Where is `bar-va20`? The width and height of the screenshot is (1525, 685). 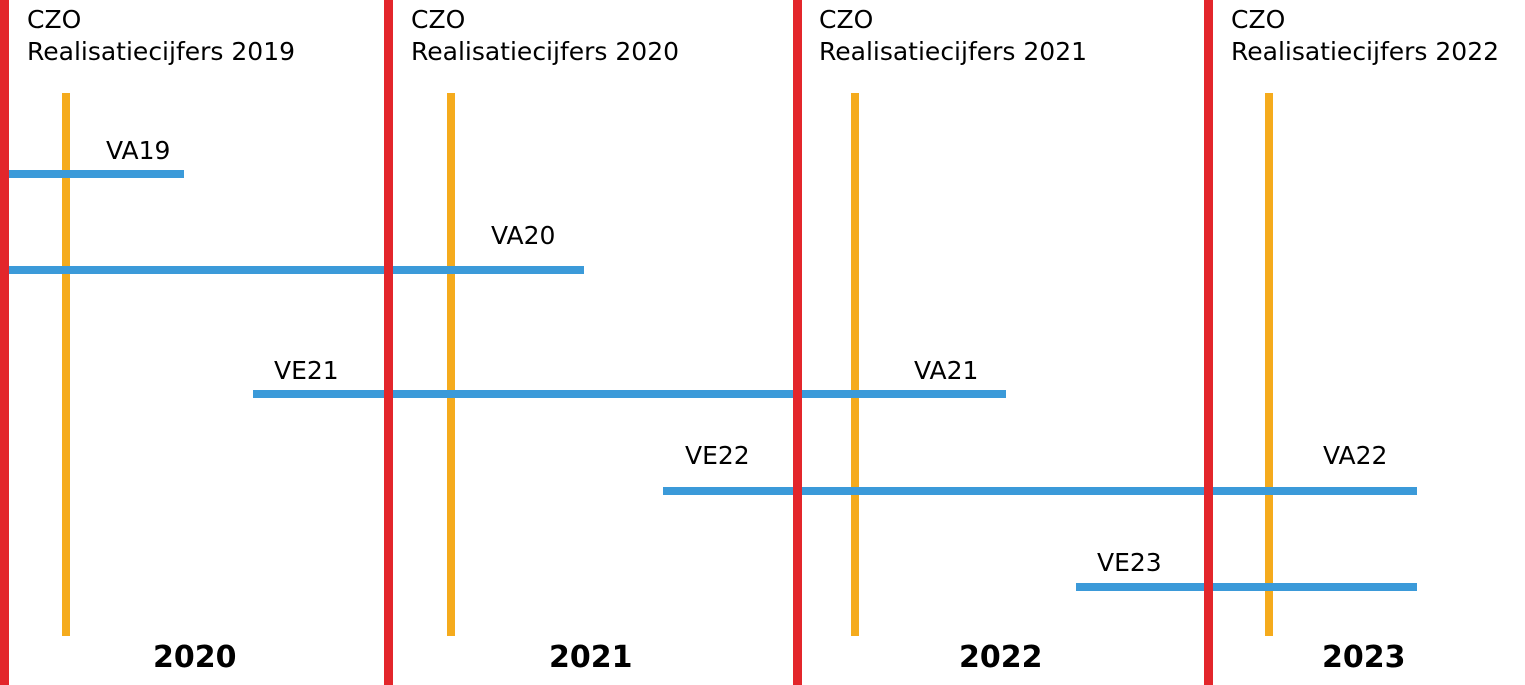
bar-va20 is located at coordinates (296, 270).